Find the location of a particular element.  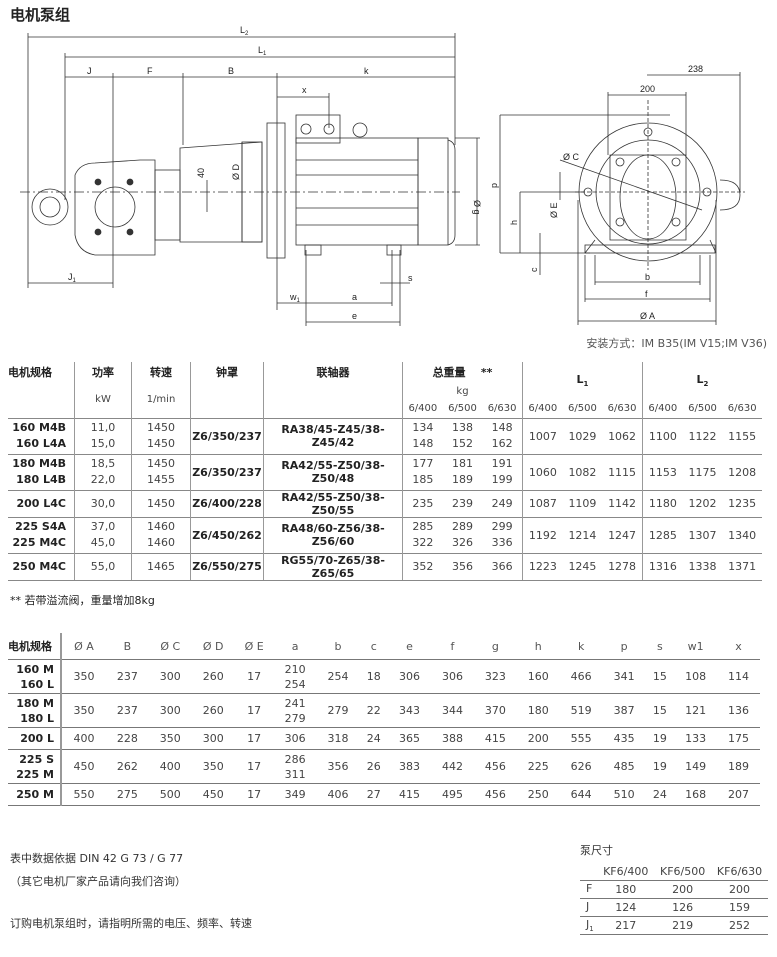

model: 200 L4C is located at coordinates (41, 503).